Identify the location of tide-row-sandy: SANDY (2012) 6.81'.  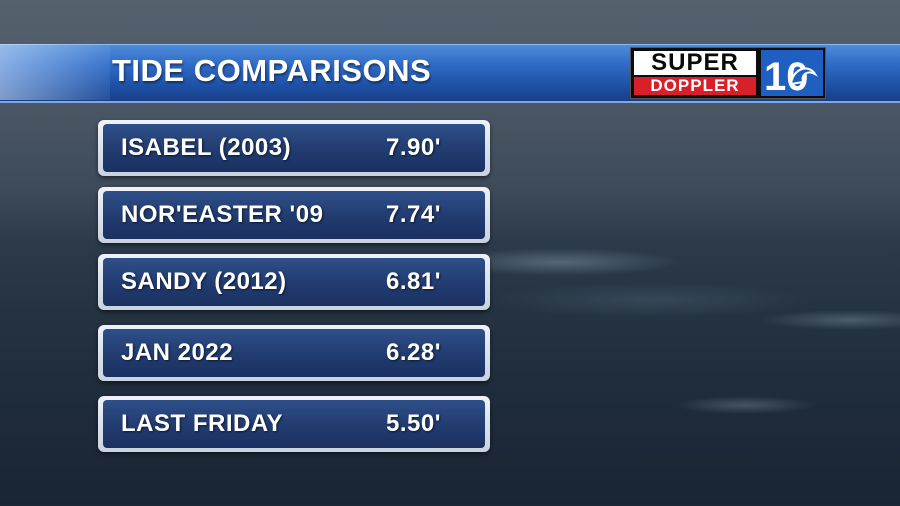
(294, 282).